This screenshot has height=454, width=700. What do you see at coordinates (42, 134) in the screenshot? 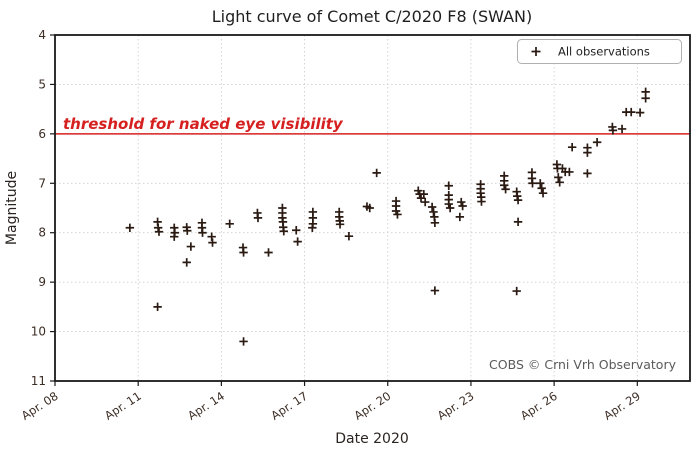
I see `y-tick-label: 6` at bounding box center [42, 134].